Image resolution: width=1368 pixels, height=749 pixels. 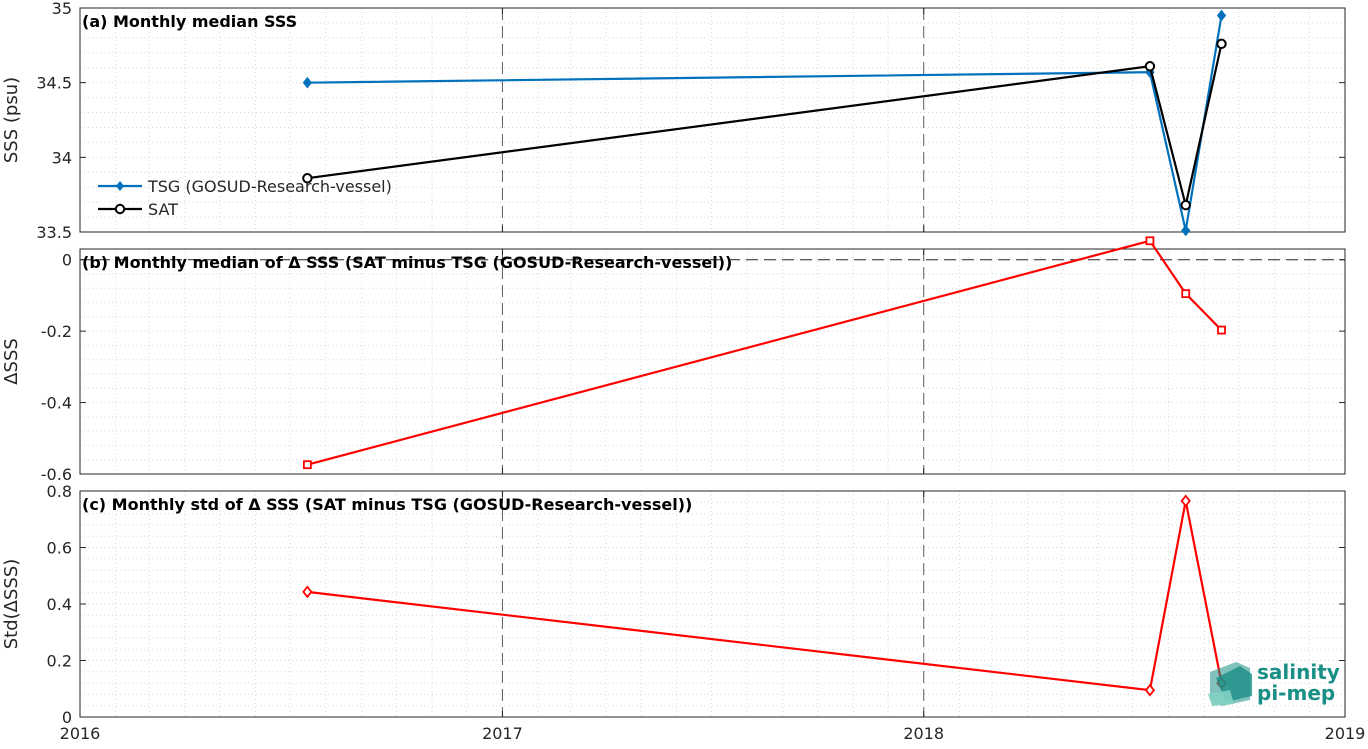 What do you see at coordinates (62, 157) in the screenshot?
I see `y-tick-label: 34` at bounding box center [62, 157].